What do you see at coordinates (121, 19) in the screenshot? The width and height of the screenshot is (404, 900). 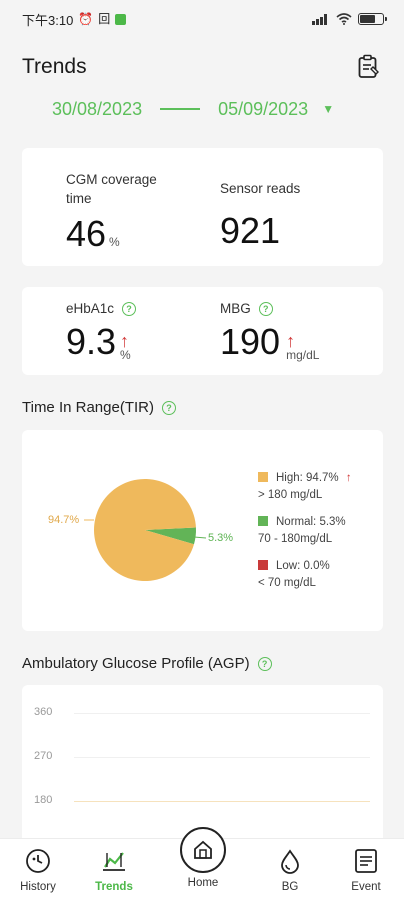 I see `app-notification-icon` at bounding box center [121, 19].